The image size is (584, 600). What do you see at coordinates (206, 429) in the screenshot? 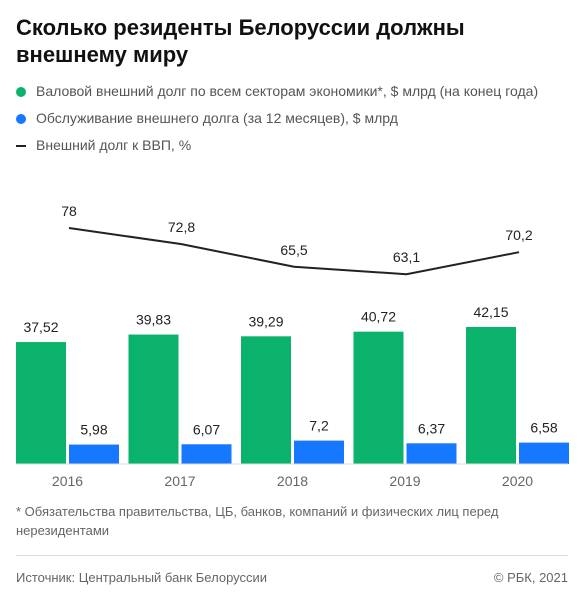
I see `label-debt-service-2017: 6,07` at bounding box center [206, 429].